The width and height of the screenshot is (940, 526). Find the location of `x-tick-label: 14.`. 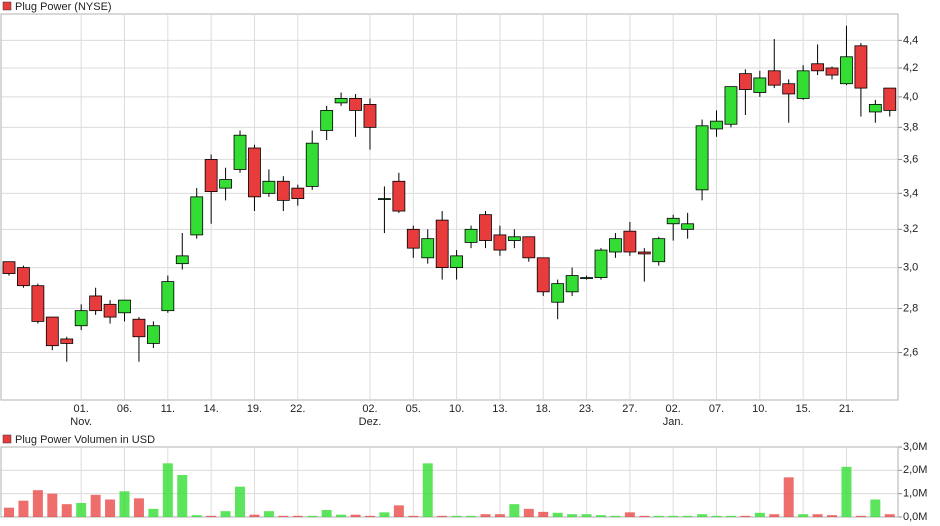

x-tick-label: 14. is located at coordinates (210, 409).